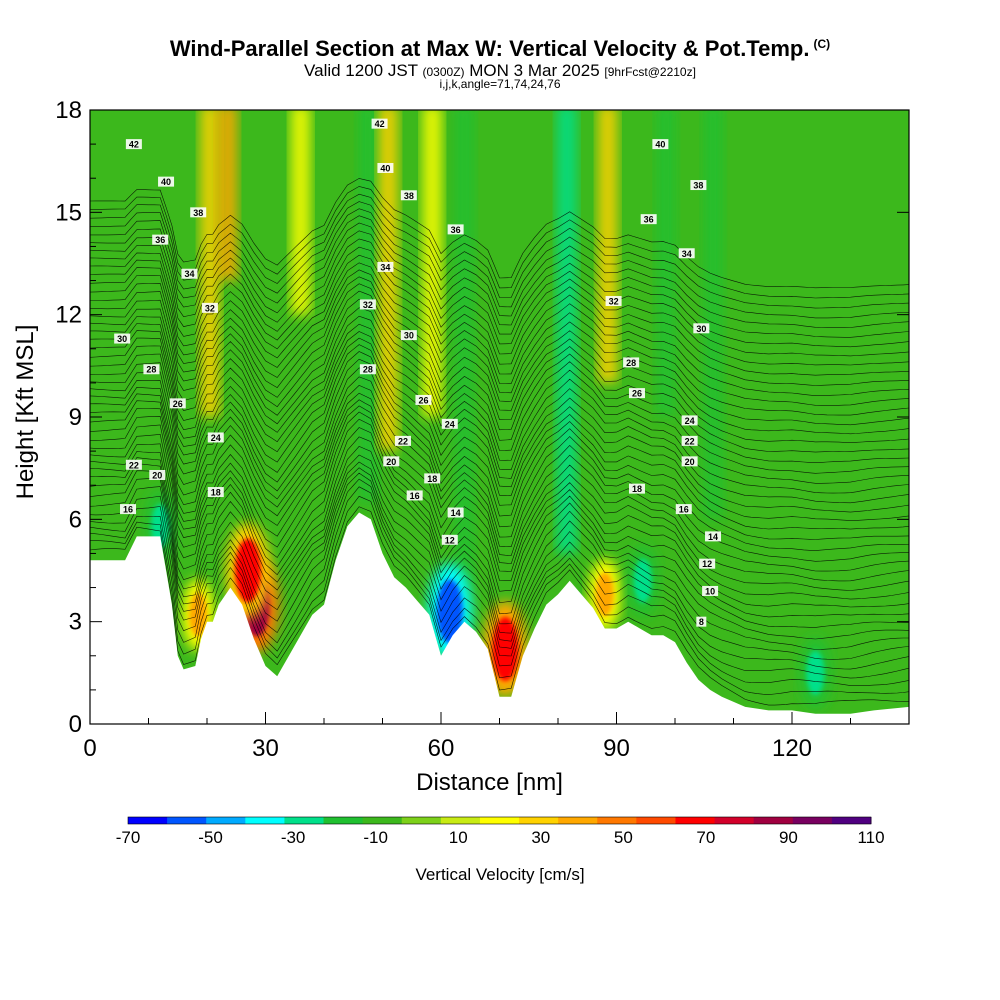  I want to click on y-tick-label: 9, so click(75, 417).